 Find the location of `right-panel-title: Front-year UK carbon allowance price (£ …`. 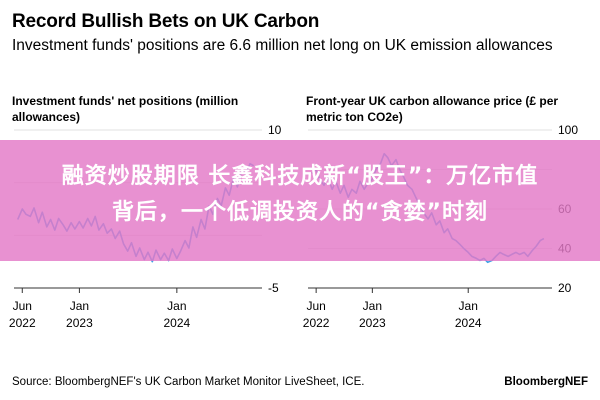

right-panel-title: Front-year UK carbon allowance price (£ … is located at coordinates (432, 109).